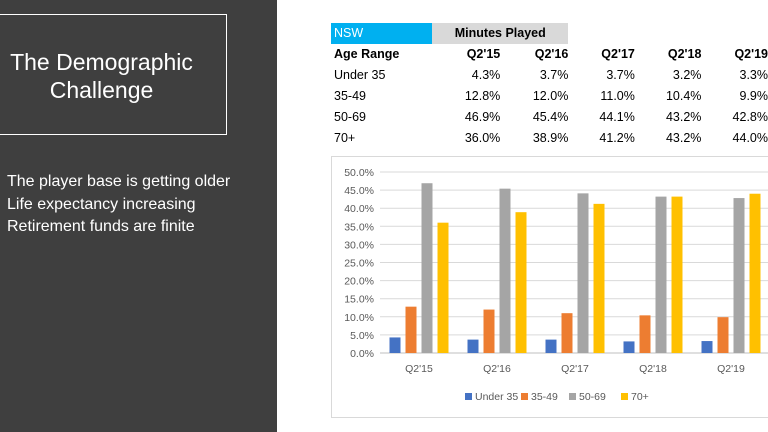 Image resolution: width=768 pixels, height=432 pixels. Describe the element at coordinates (359, 282) in the screenshot. I see `y-tick-label: 20.0%` at that location.